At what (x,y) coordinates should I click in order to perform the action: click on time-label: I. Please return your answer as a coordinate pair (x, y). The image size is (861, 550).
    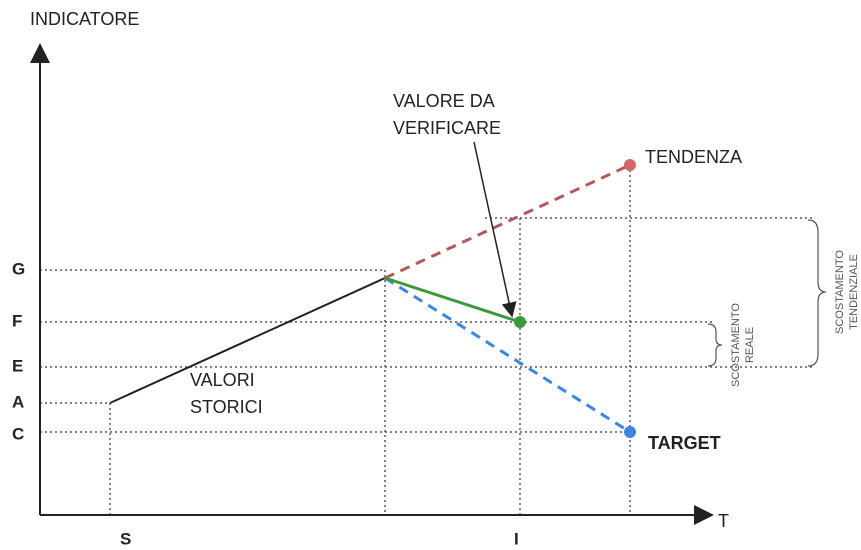
    Looking at the image, I should click on (516, 538).